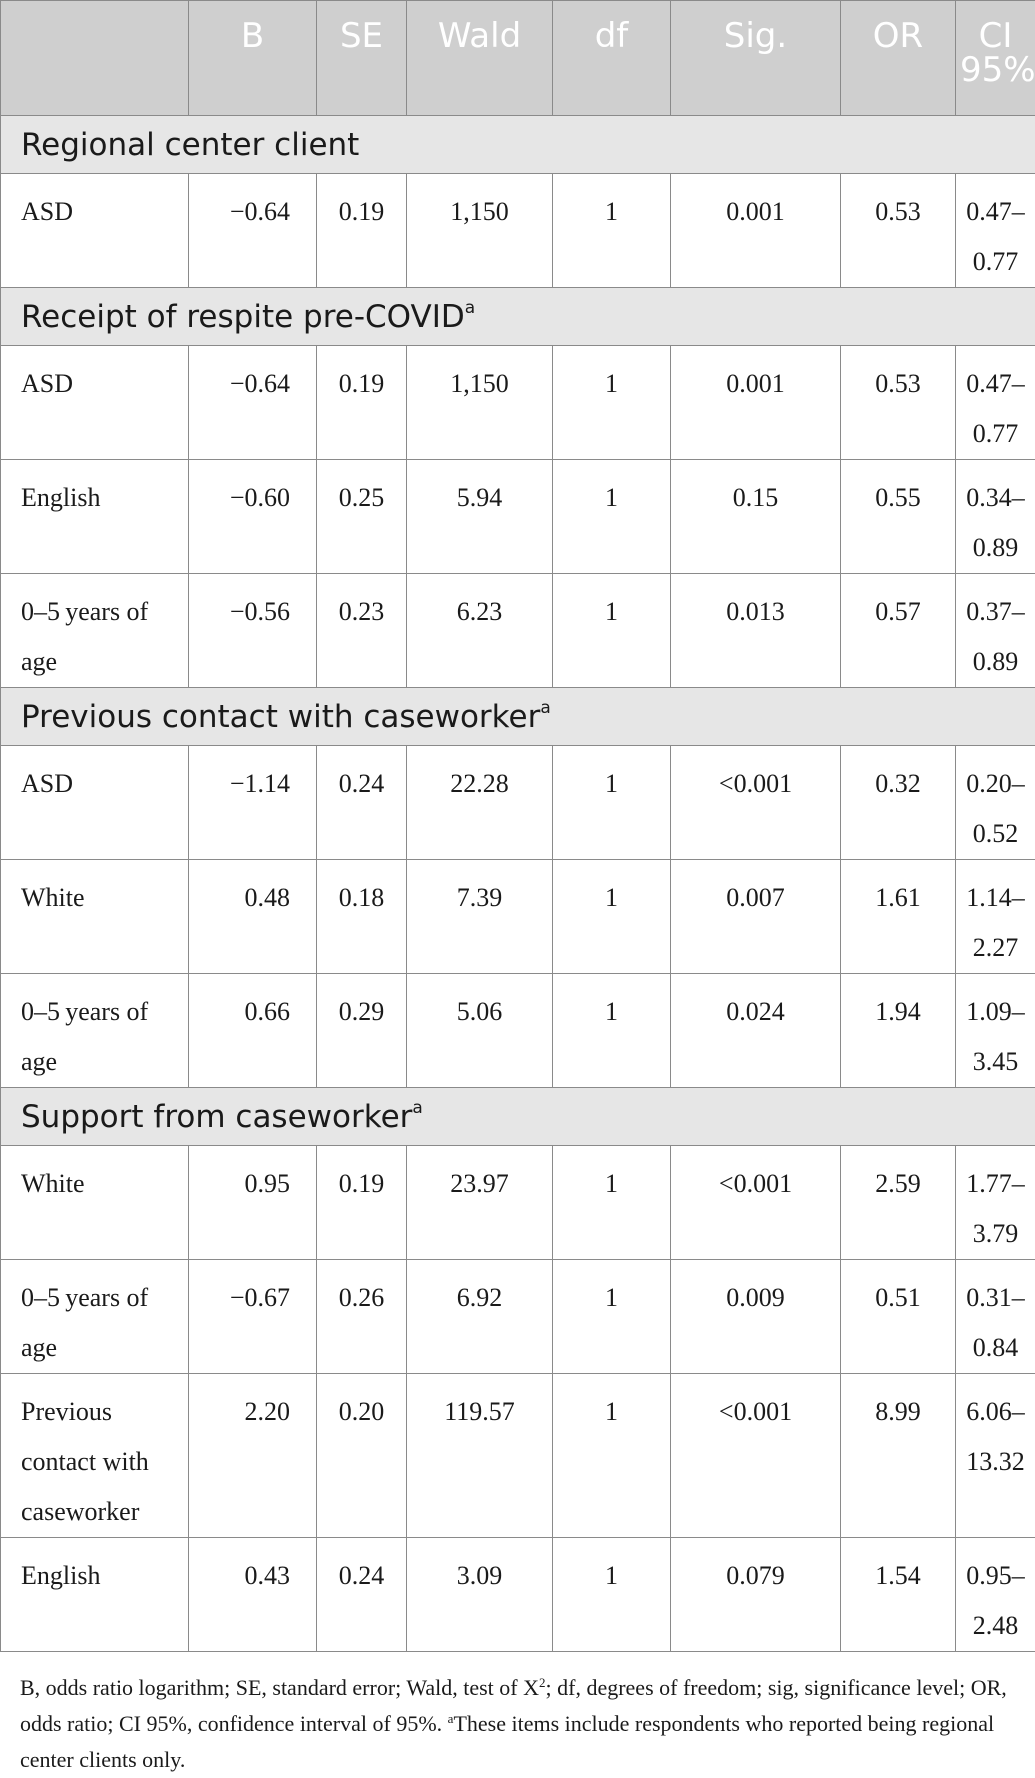 Image resolution: width=1035 pixels, height=1778 pixels. Describe the element at coordinates (995, 917) in the screenshot. I see `ci-cell: 1.14– 2.27` at that location.